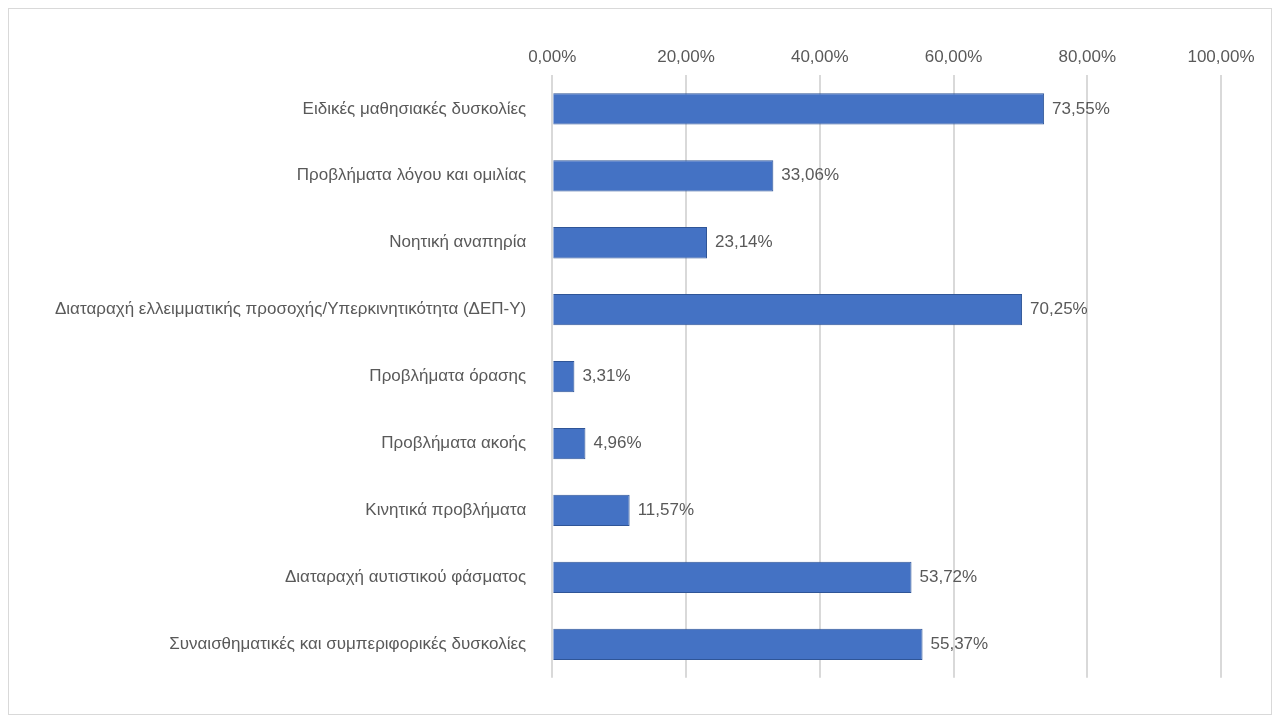 The image size is (1280, 725). I want to click on y-tick-label: Προβλήματα ακοής, so click(454, 443).